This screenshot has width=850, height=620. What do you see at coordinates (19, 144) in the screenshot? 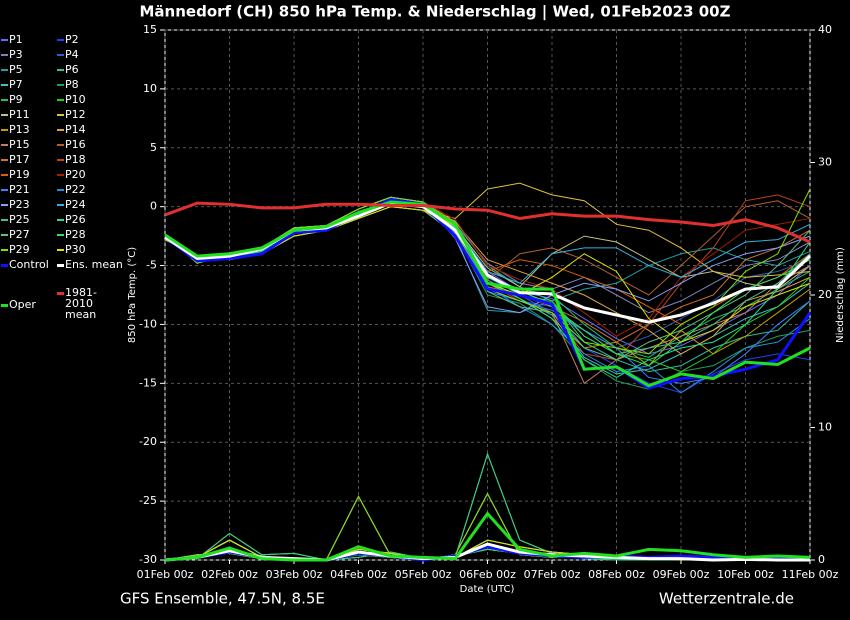
I see `legend-label: P15` at bounding box center [19, 144].